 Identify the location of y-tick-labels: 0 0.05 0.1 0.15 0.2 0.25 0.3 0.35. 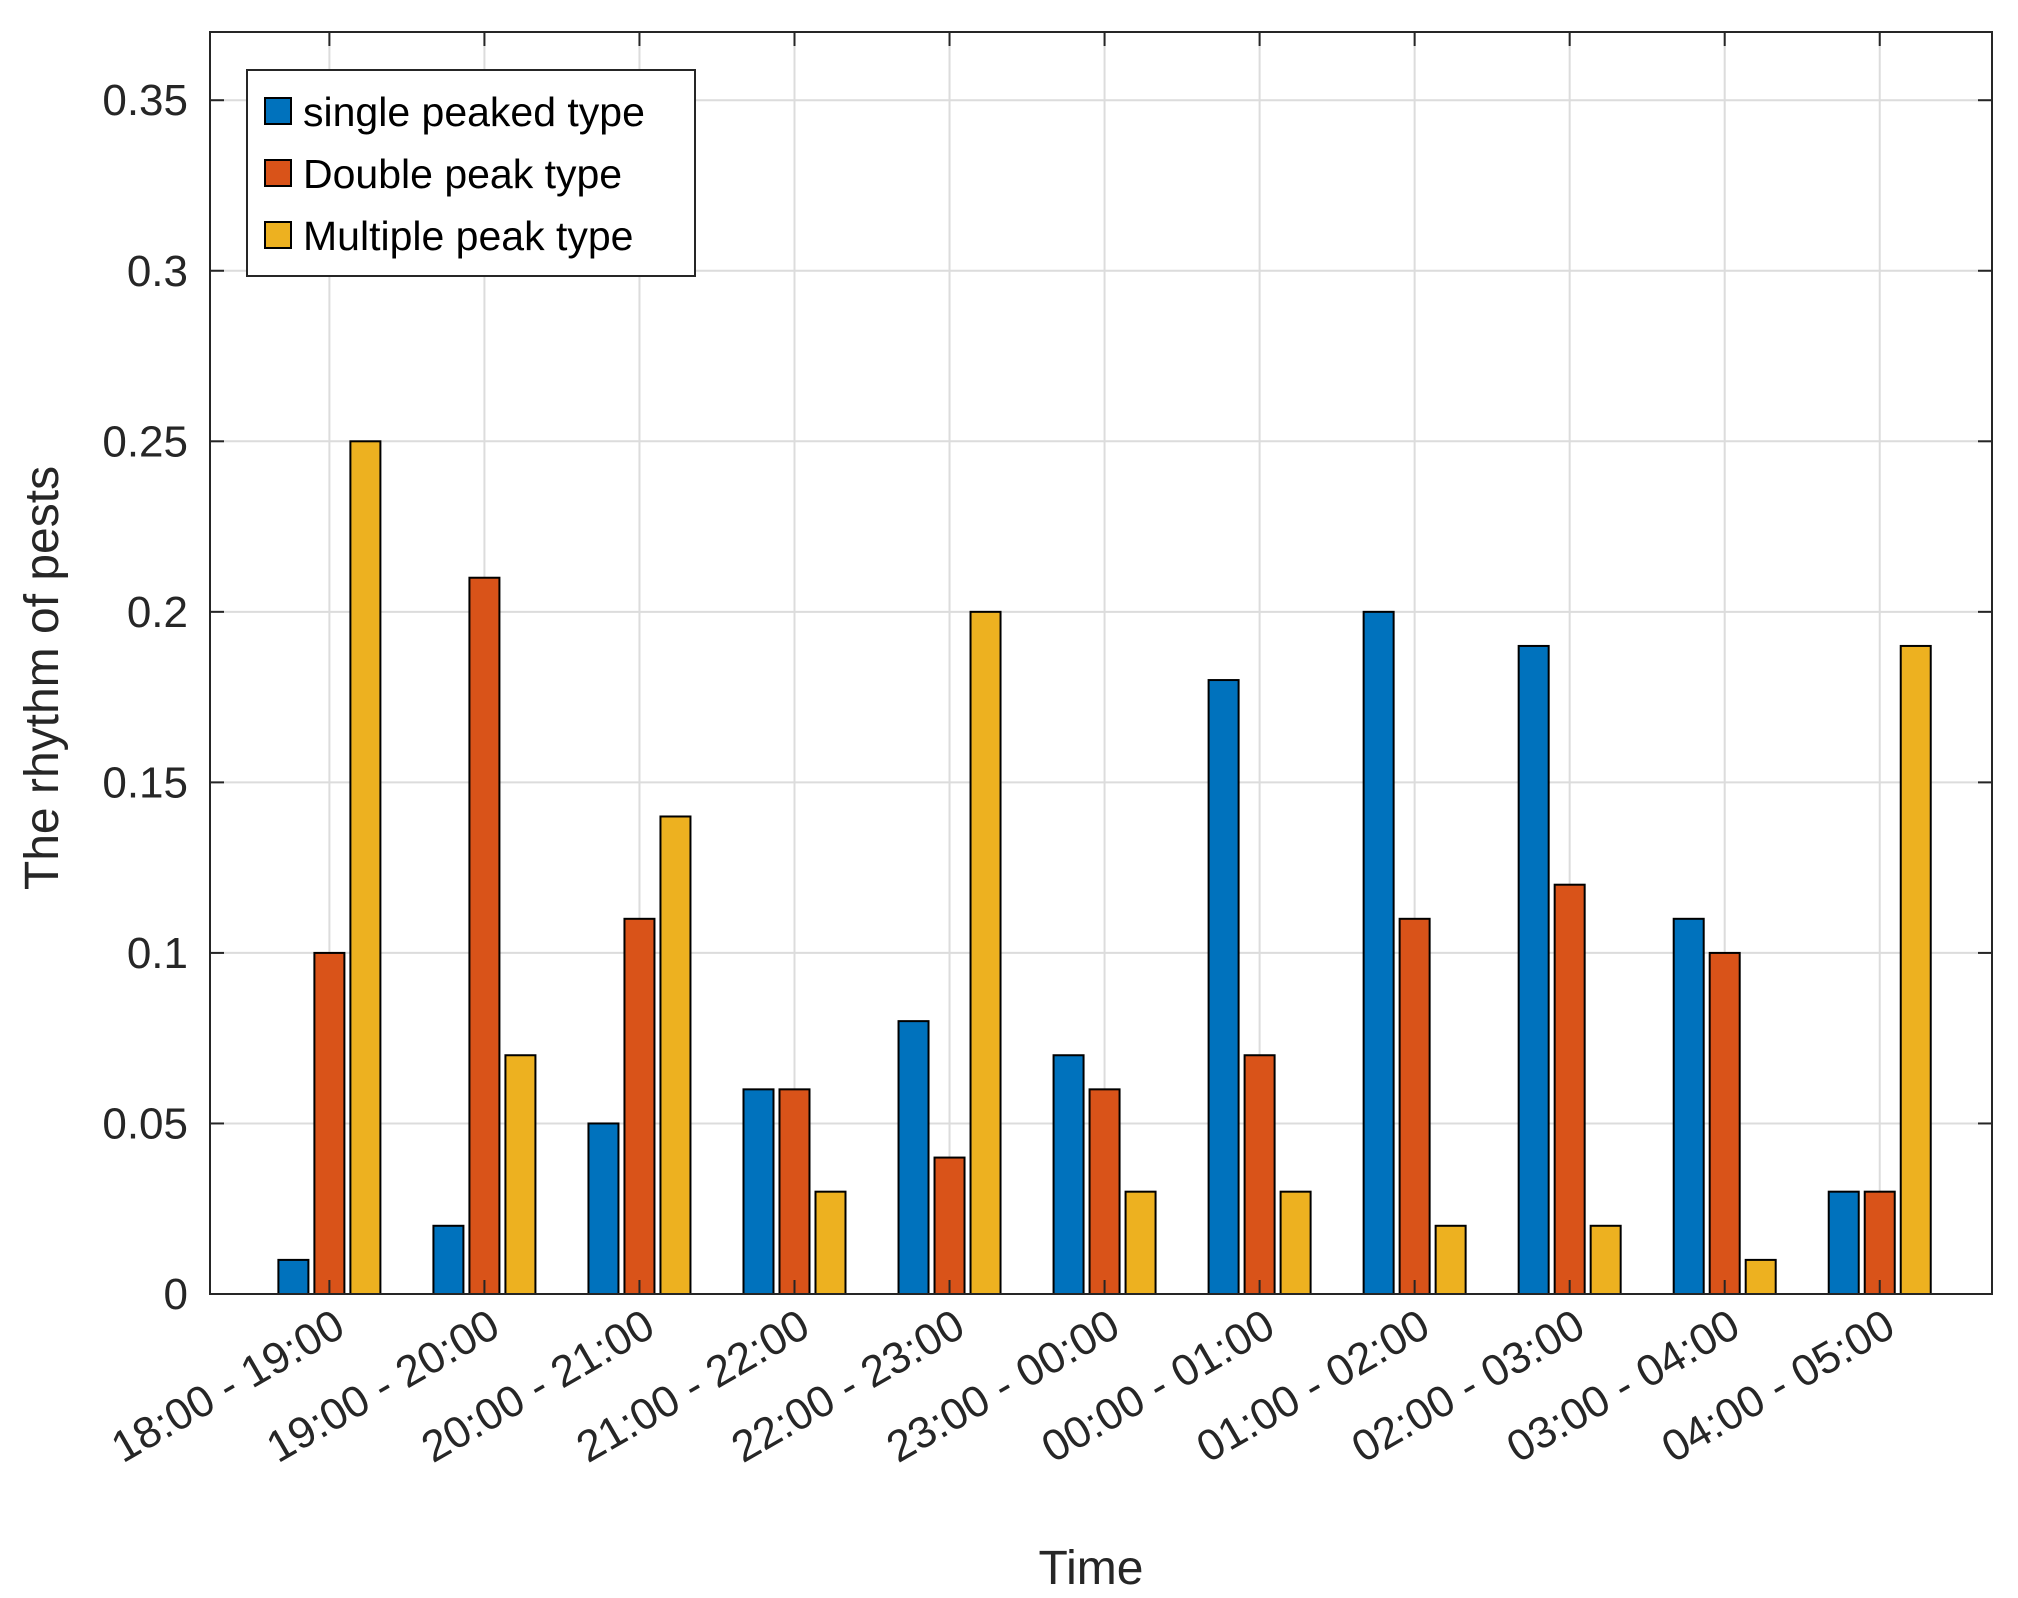
(145, 697).